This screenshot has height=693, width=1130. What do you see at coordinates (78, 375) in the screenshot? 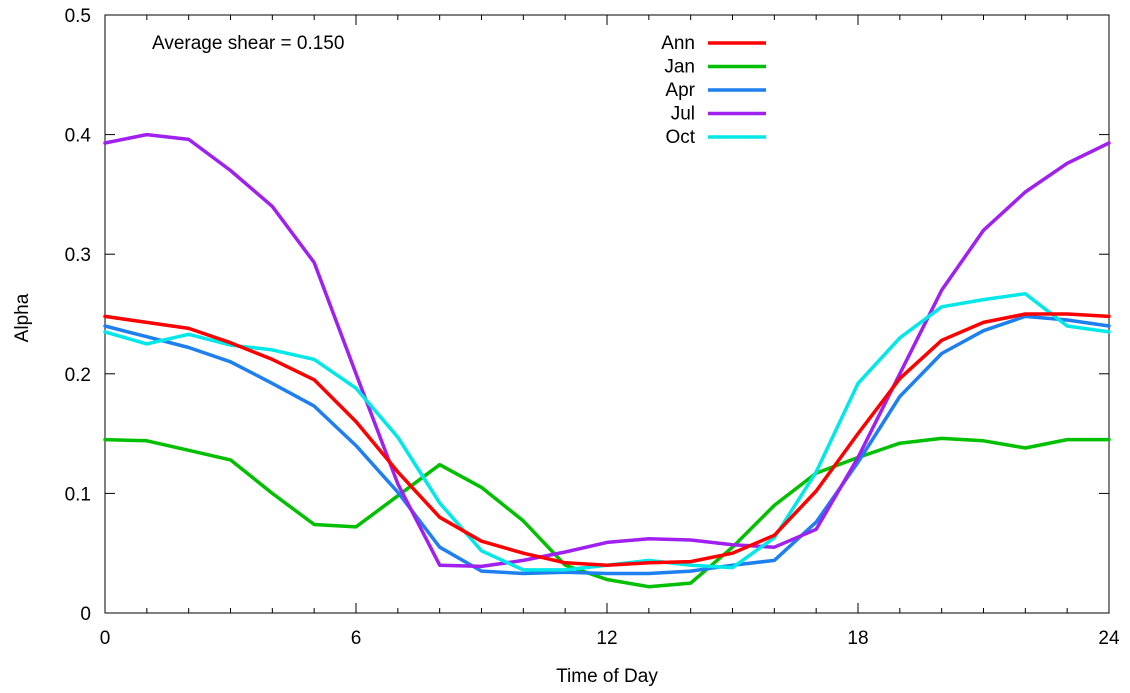
I see `y-tick-label: 0.2` at bounding box center [78, 375].